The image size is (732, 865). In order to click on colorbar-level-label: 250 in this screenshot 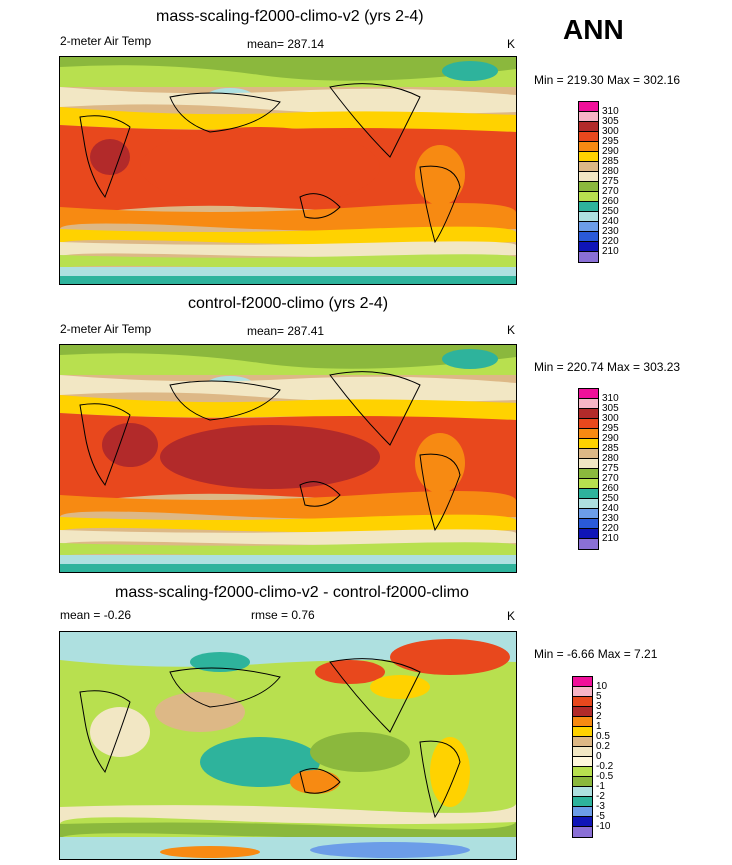, I will do `click(610, 498)`.